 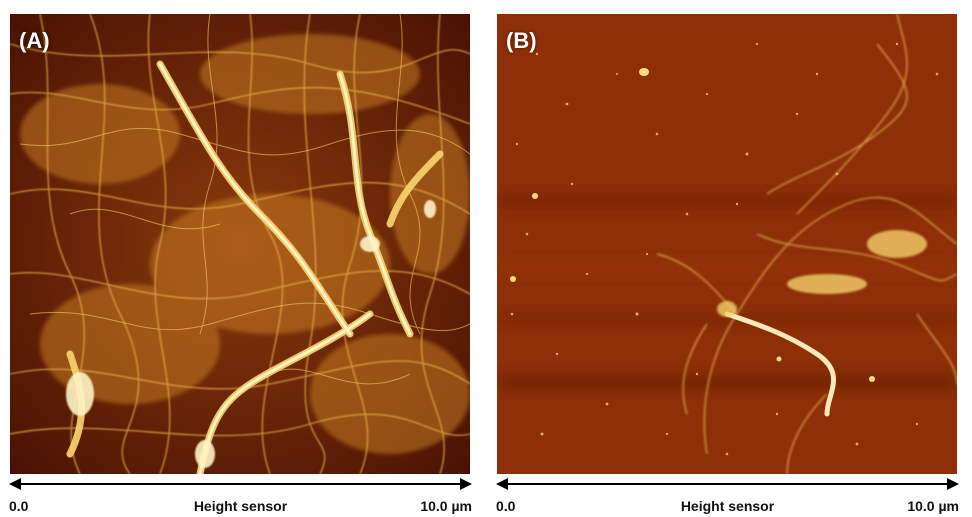 I want to click on scale-bar-a: 0.0 Height sensor 10.0 µm, so click(x=240, y=495).